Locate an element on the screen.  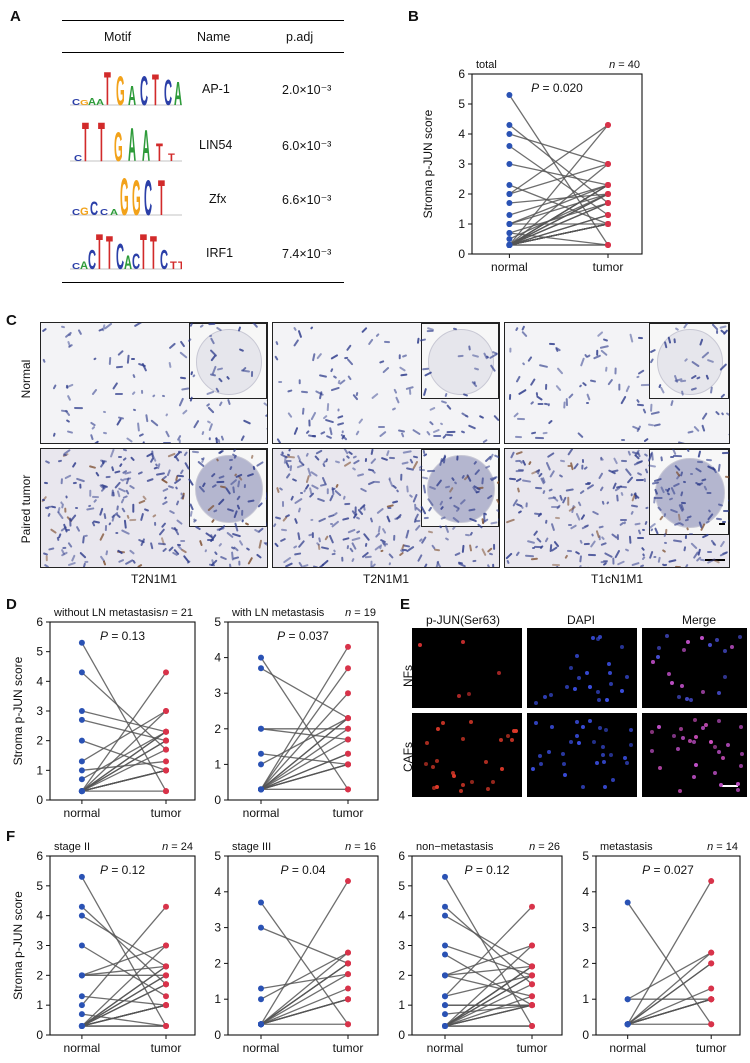
p-value: P = 0.13 is located at coordinates (122, 636).